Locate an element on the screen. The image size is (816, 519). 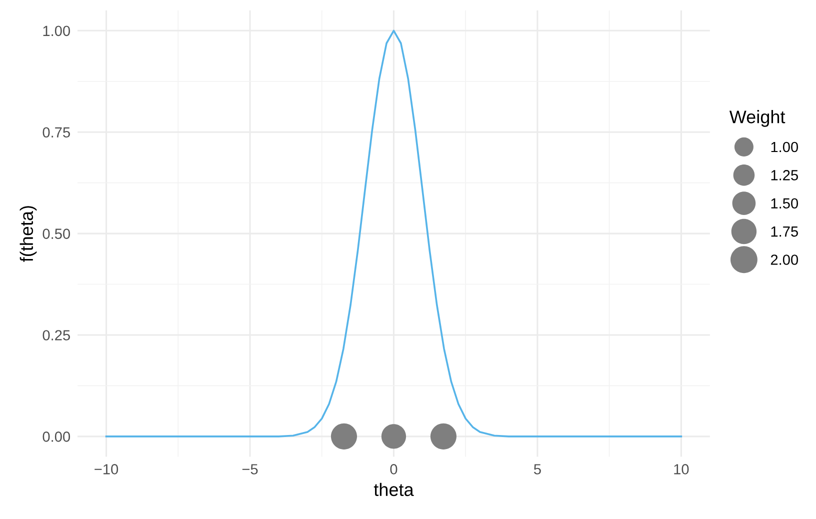
legend-label: 2.00 is located at coordinates (784, 259).